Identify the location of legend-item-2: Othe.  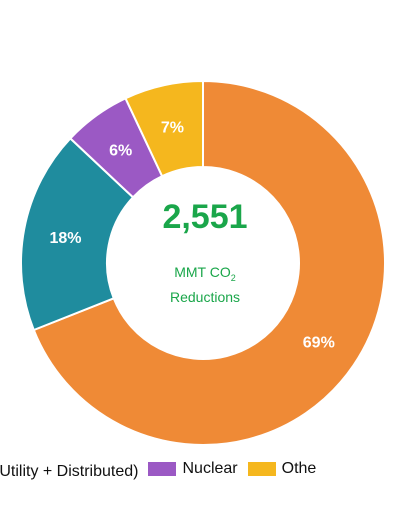
(282, 469).